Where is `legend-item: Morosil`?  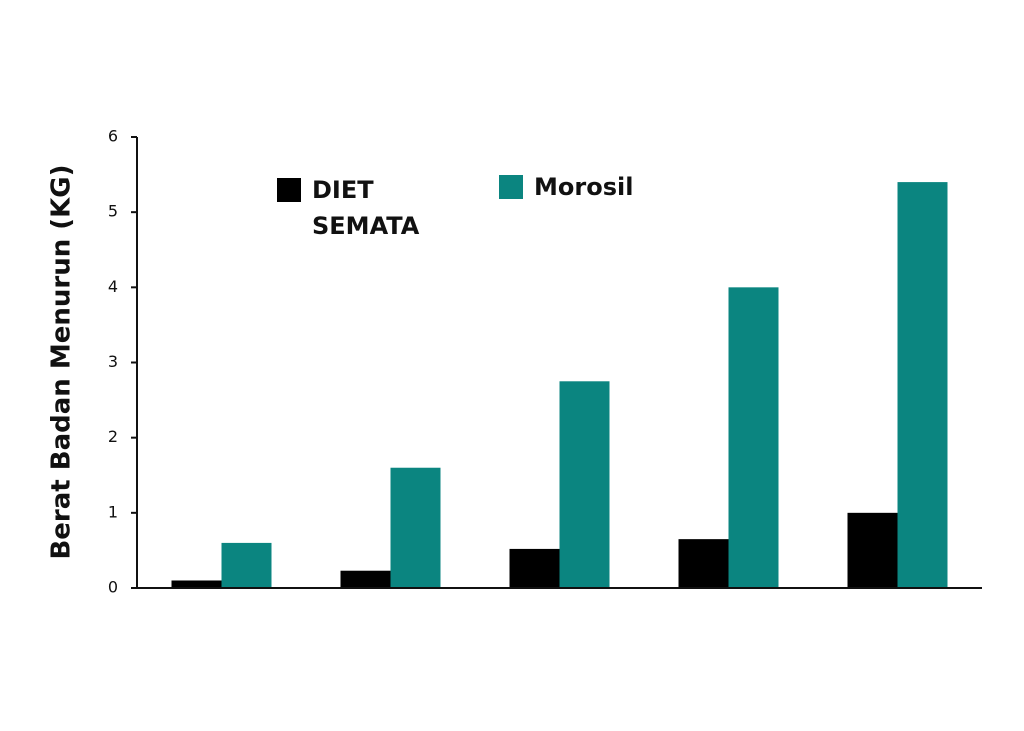
legend-item: Morosil is located at coordinates (566, 187).